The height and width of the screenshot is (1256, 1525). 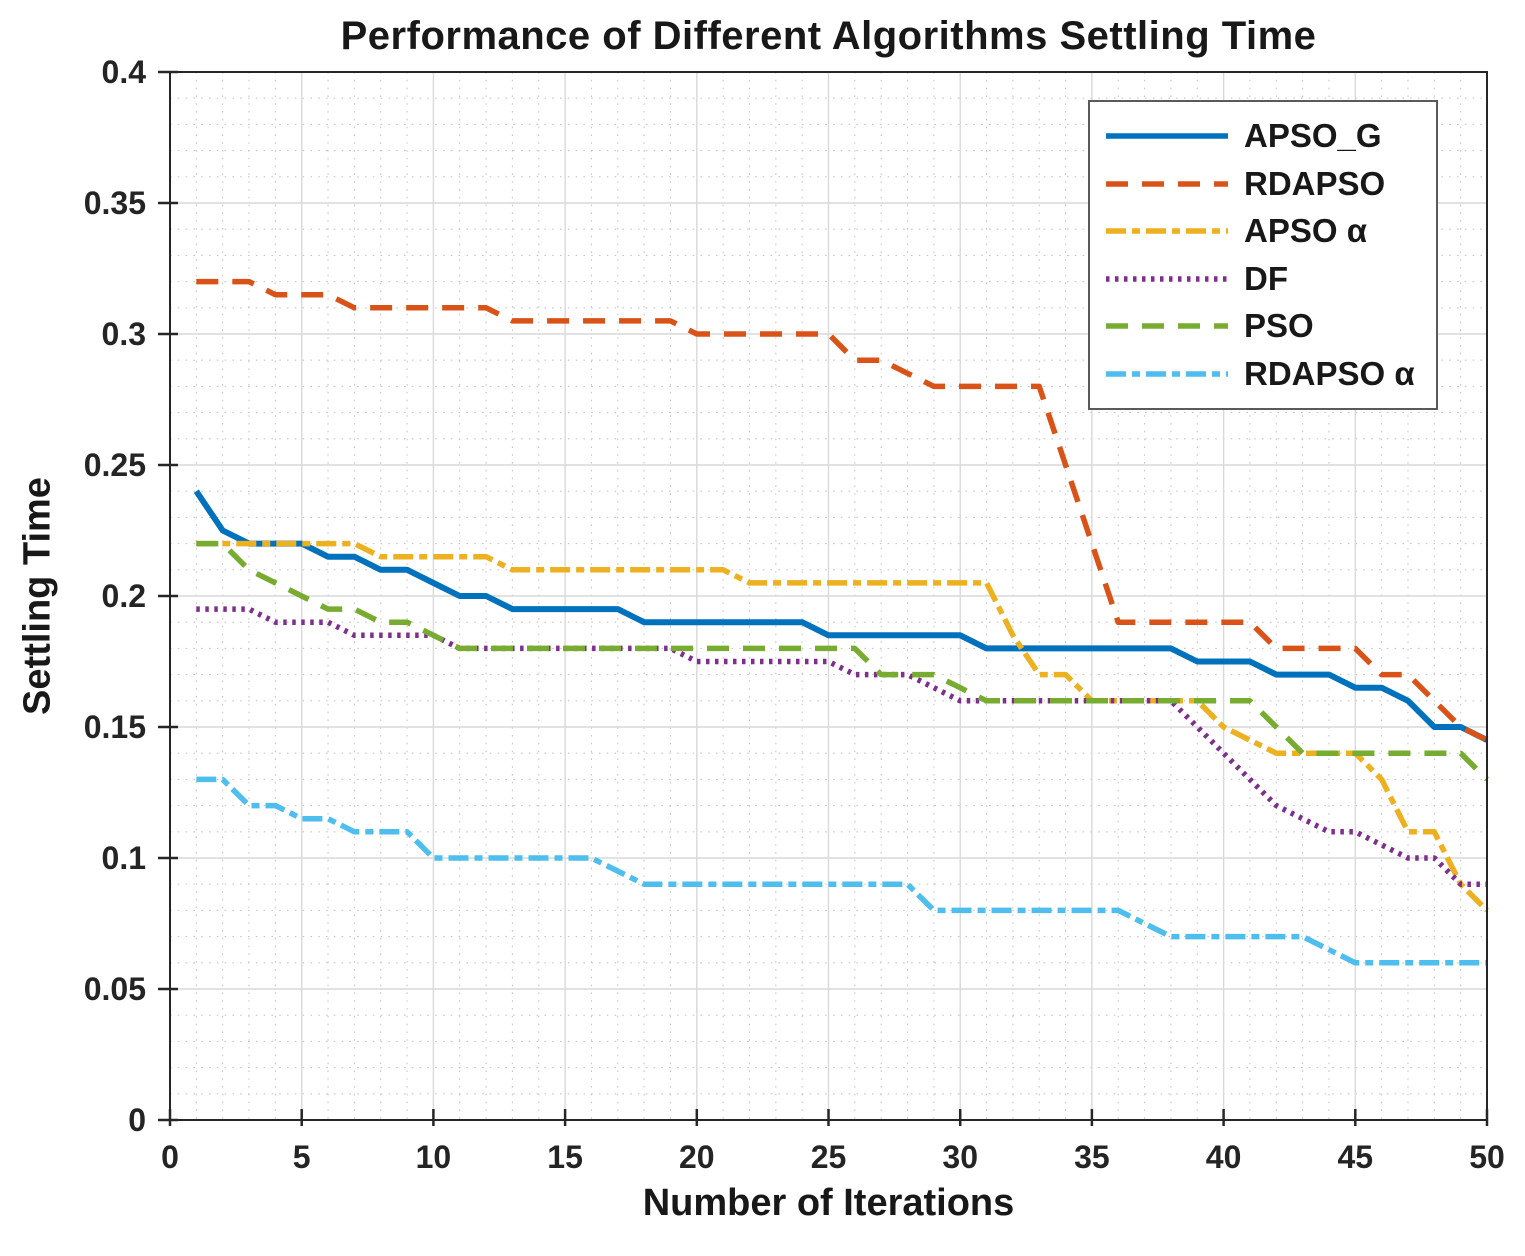 I want to click on x-tick-label: 25, so click(x=829, y=1157).